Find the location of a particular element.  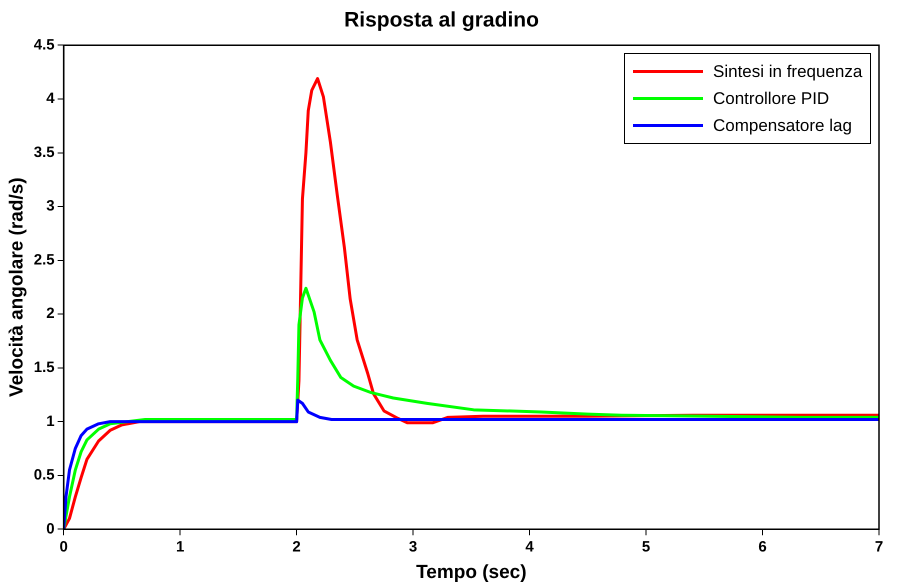

x-tick-label: 7 is located at coordinates (879, 547).